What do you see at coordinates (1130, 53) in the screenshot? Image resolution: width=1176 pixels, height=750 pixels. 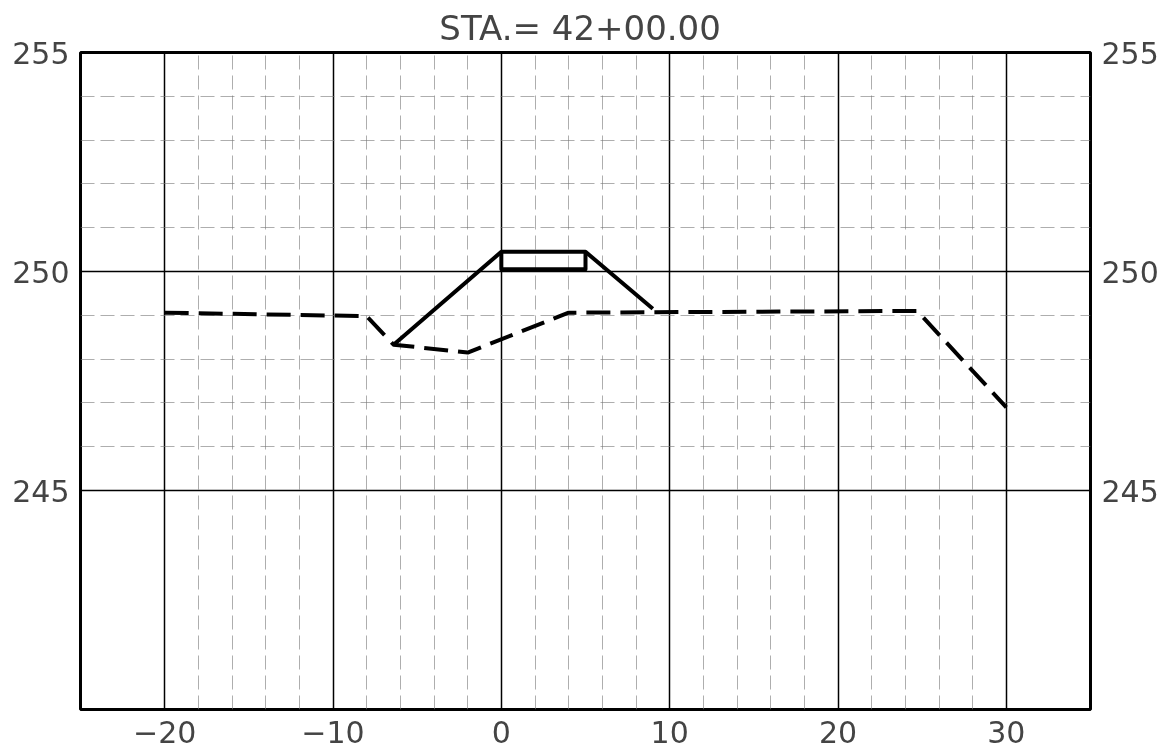 I see `y2-tick-label: 255` at bounding box center [1130, 53].